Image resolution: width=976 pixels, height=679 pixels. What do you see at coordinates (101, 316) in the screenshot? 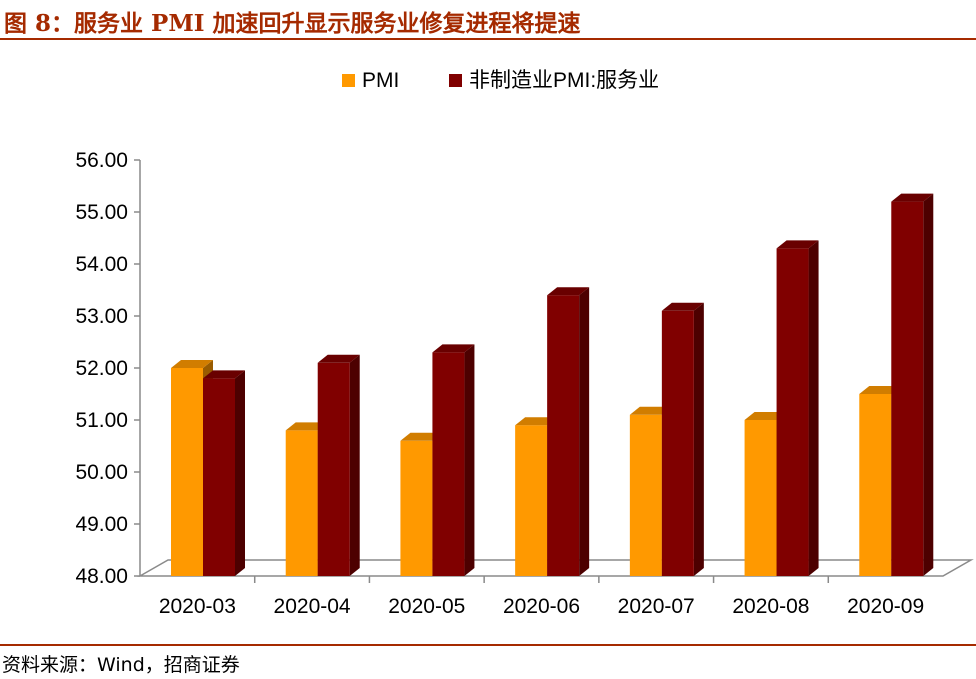
I see `y-tick-label: 53.00` at bounding box center [101, 316].